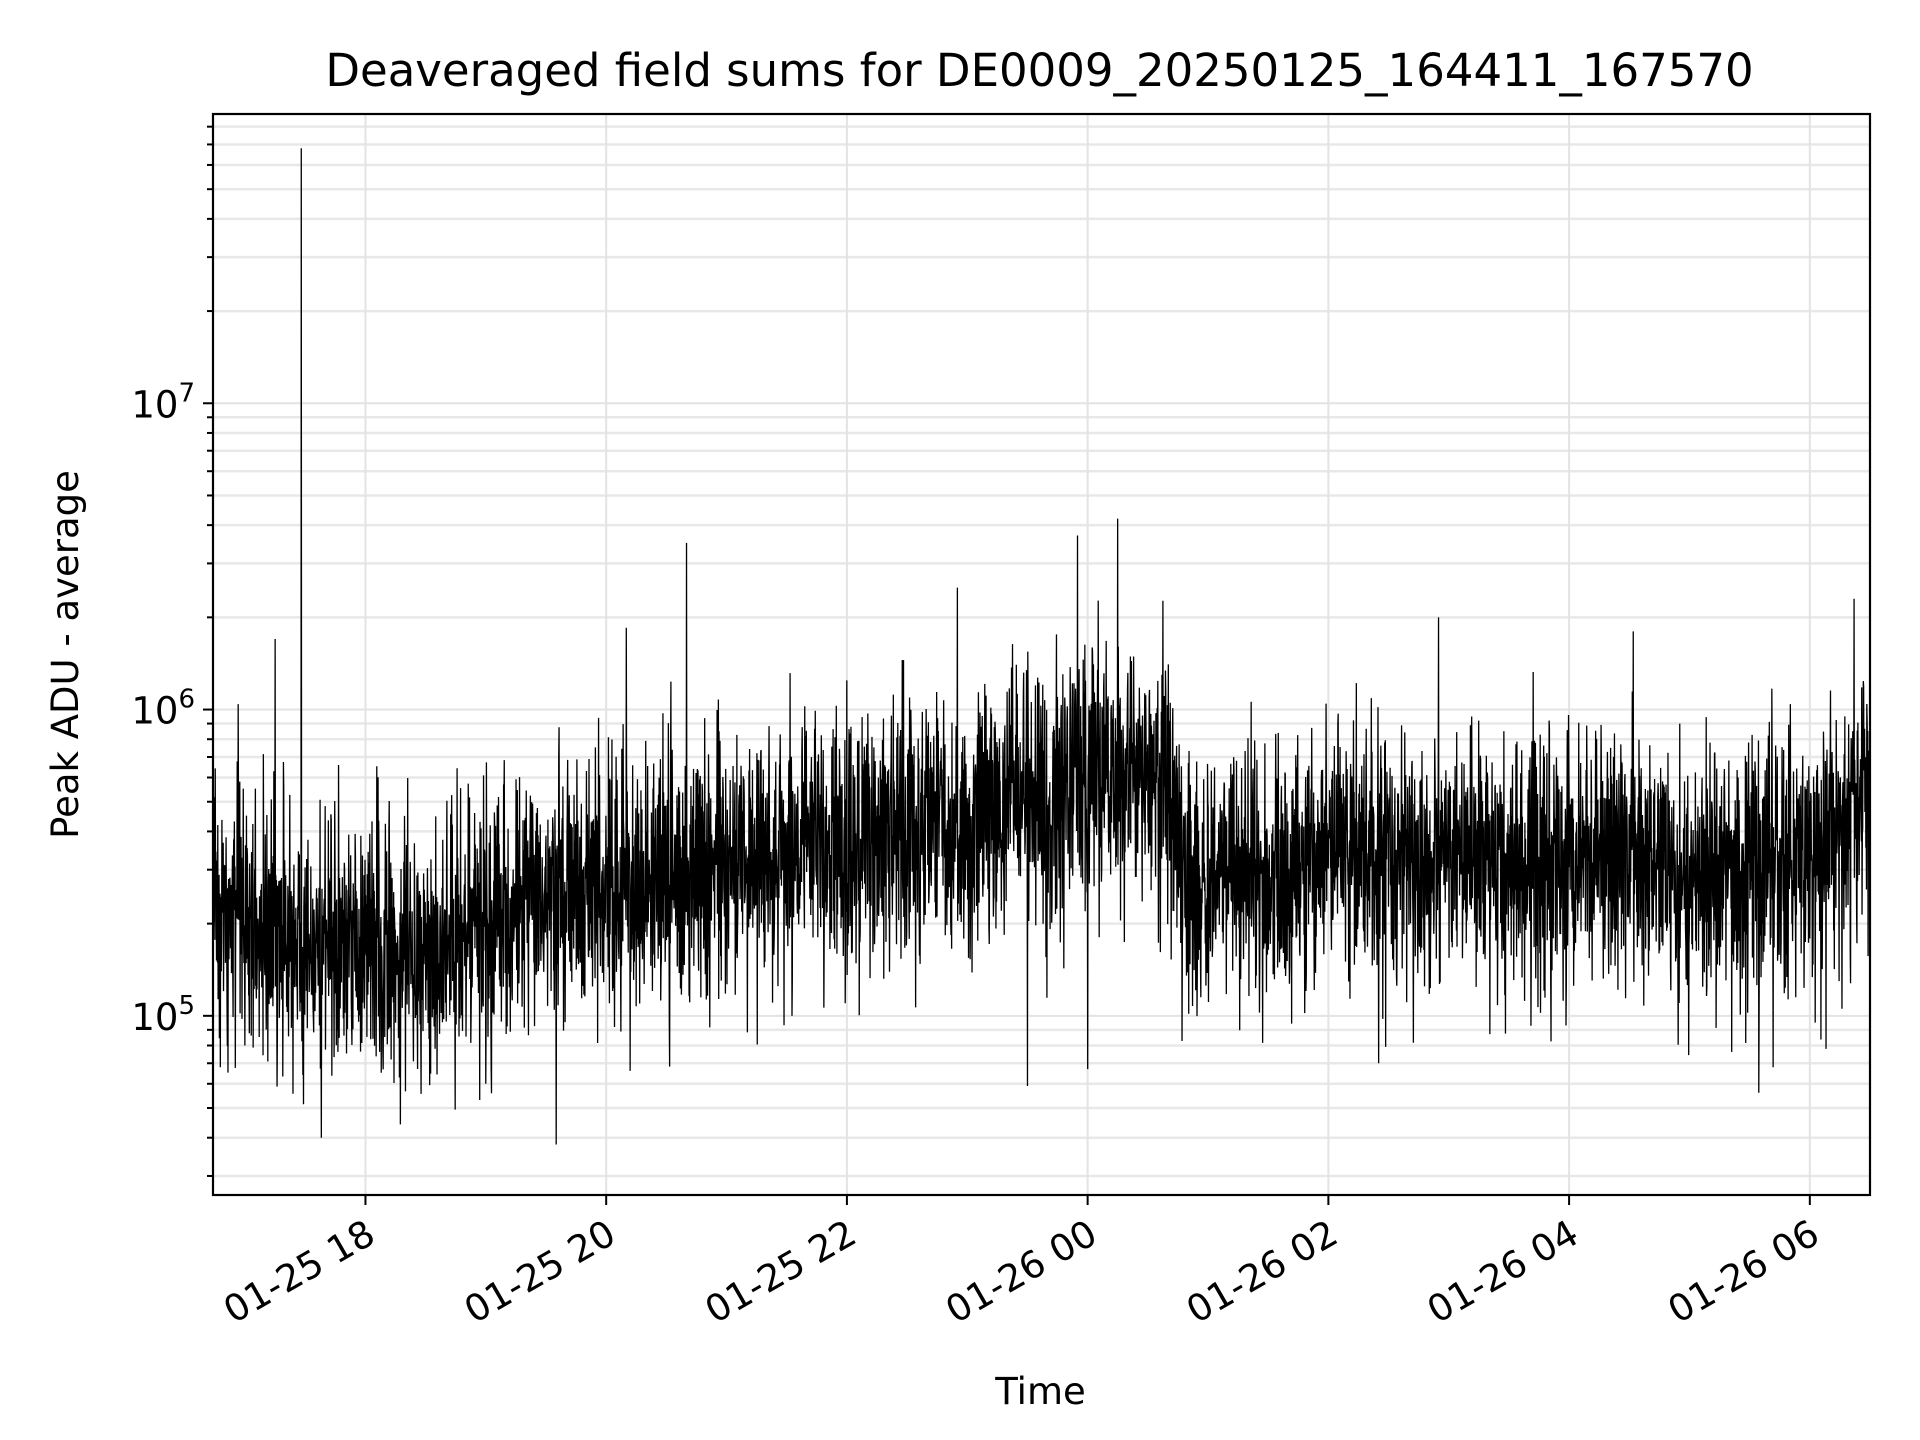  Describe the element at coordinates (299, 1272) in the screenshot. I see `x-tick-label: 01-25 18` at that location.